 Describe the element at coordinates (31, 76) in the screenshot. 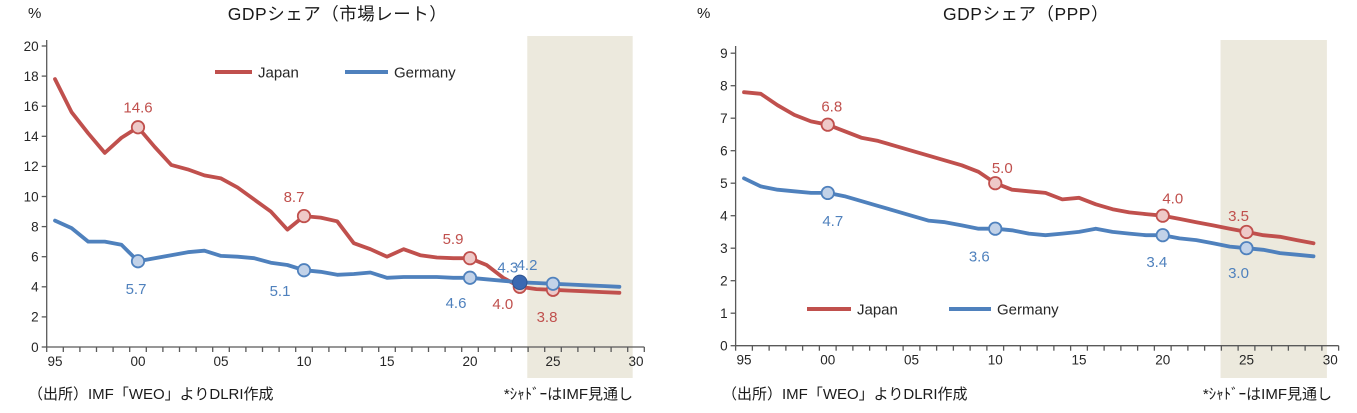

I see `y-tick-label: 18` at that location.